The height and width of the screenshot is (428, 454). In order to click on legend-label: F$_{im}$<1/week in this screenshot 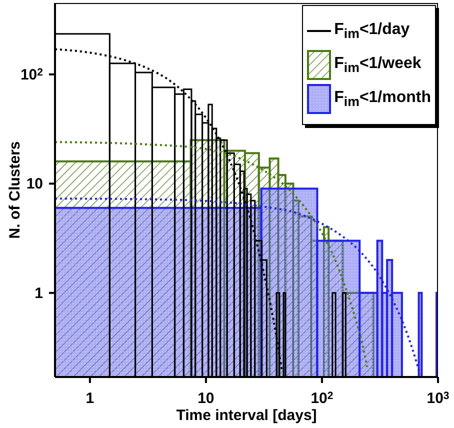, I will do `click(378, 65)`.